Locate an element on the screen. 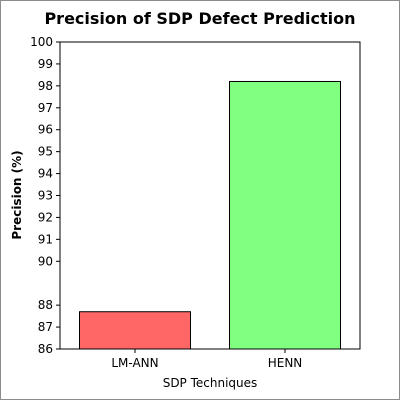 The image size is (400, 400). x-axis-label: SDP Techniques is located at coordinates (210, 383).